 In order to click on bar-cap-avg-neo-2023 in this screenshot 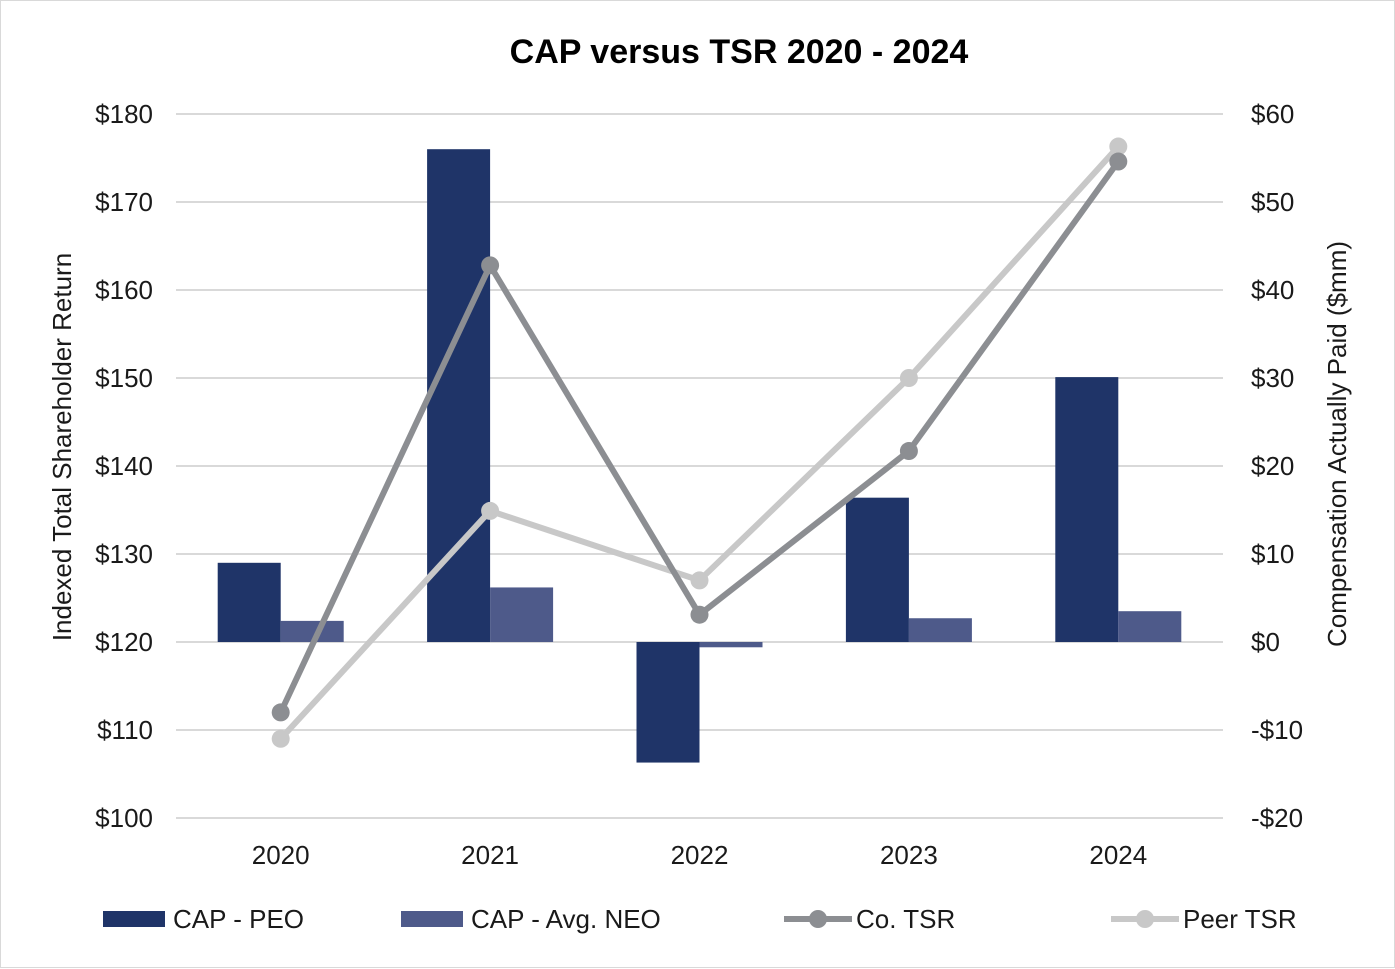, I will do `click(940, 630)`.